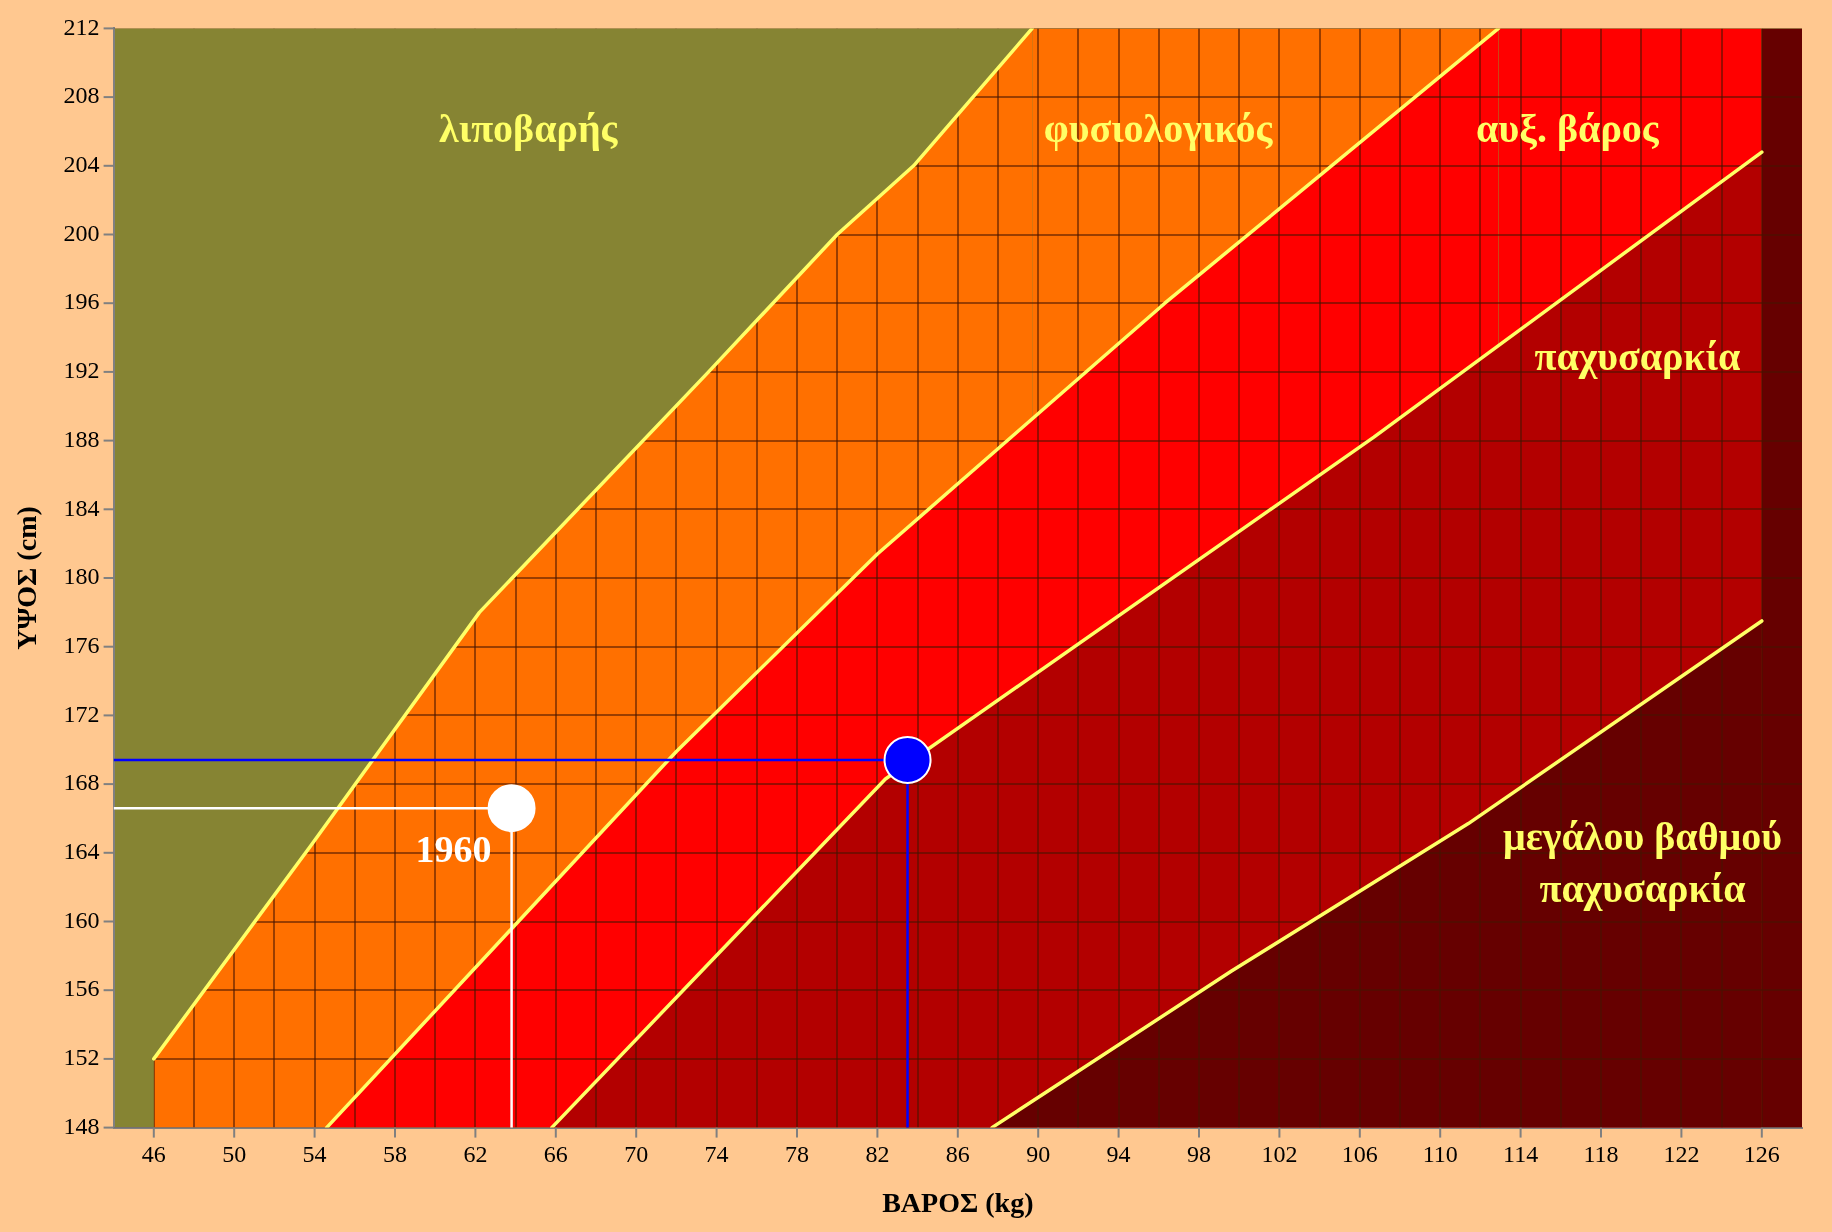  Describe the element at coordinates (27, 578) in the screenshot. I see `y-axis-title: ΥΨΟΣ (cm)` at that location.